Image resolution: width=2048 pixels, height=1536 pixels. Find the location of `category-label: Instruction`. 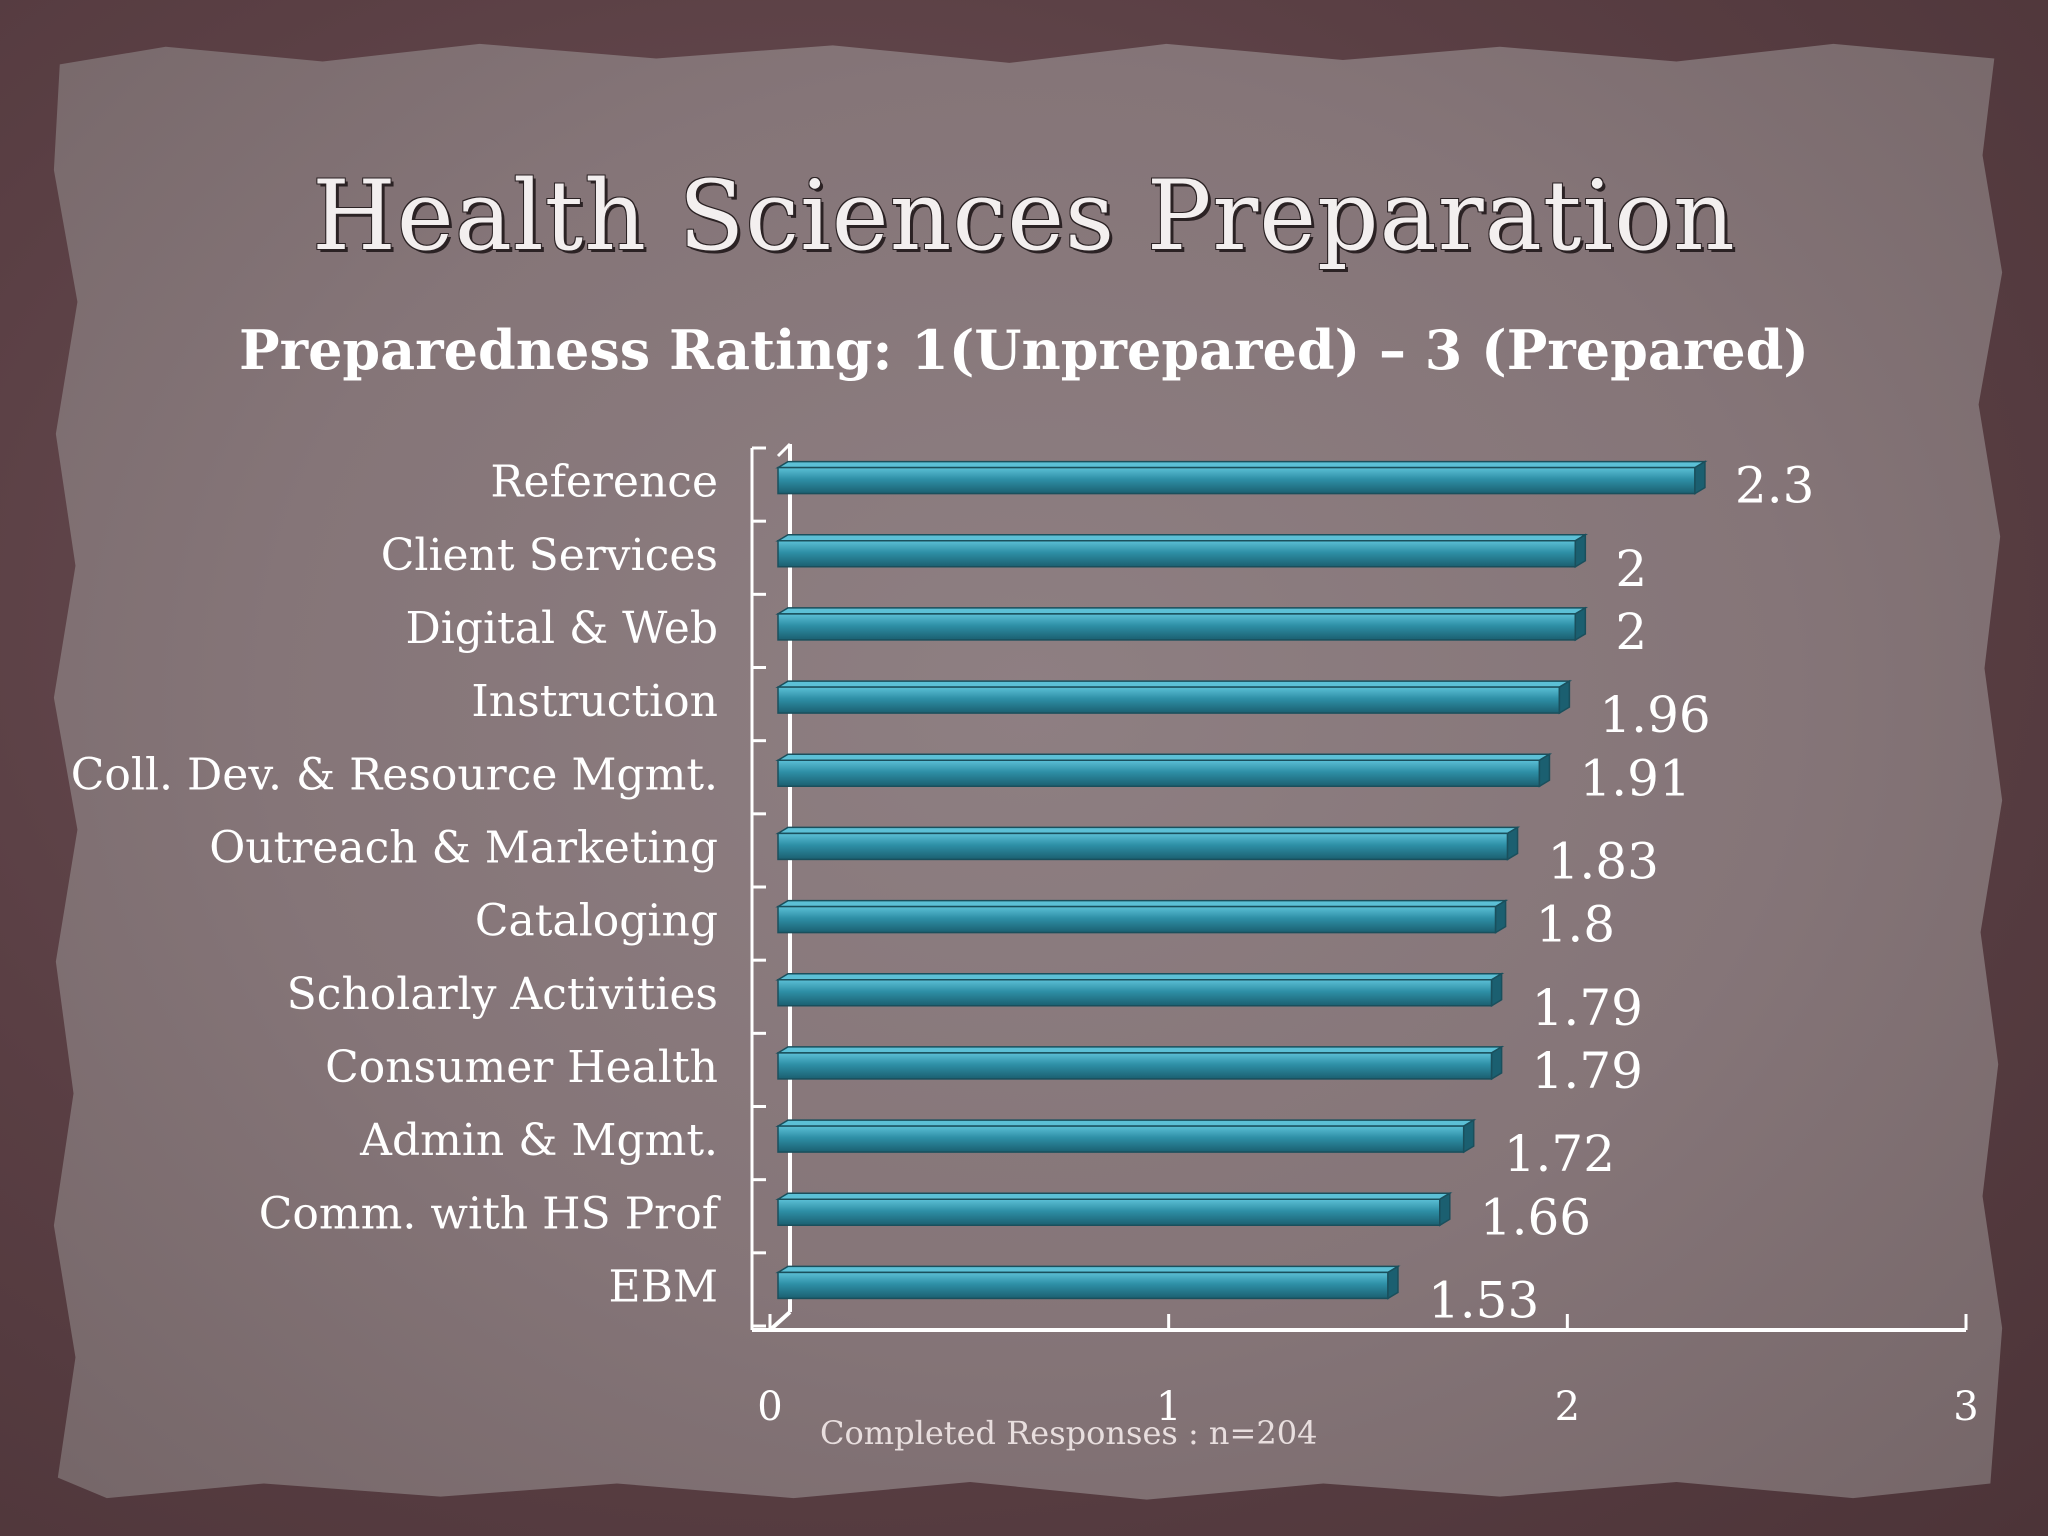

category-label: Instruction is located at coordinates (594, 701).